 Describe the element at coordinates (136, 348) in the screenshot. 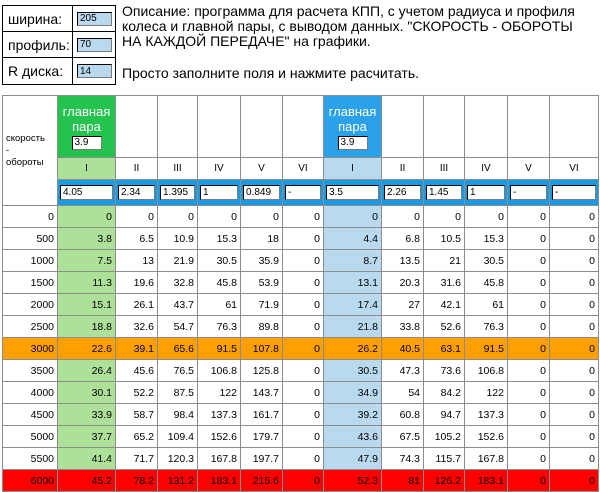

I see `speed-cell: 39.1` at that location.